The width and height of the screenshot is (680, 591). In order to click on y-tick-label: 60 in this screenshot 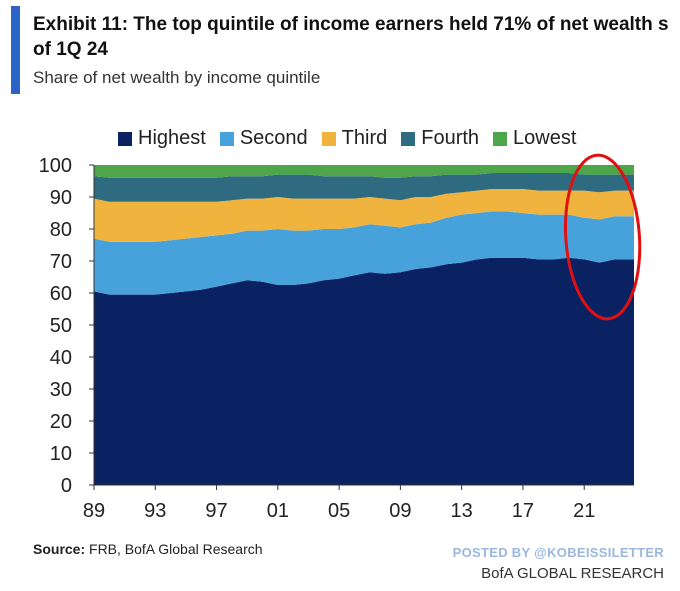, I will do `click(61, 294)`.